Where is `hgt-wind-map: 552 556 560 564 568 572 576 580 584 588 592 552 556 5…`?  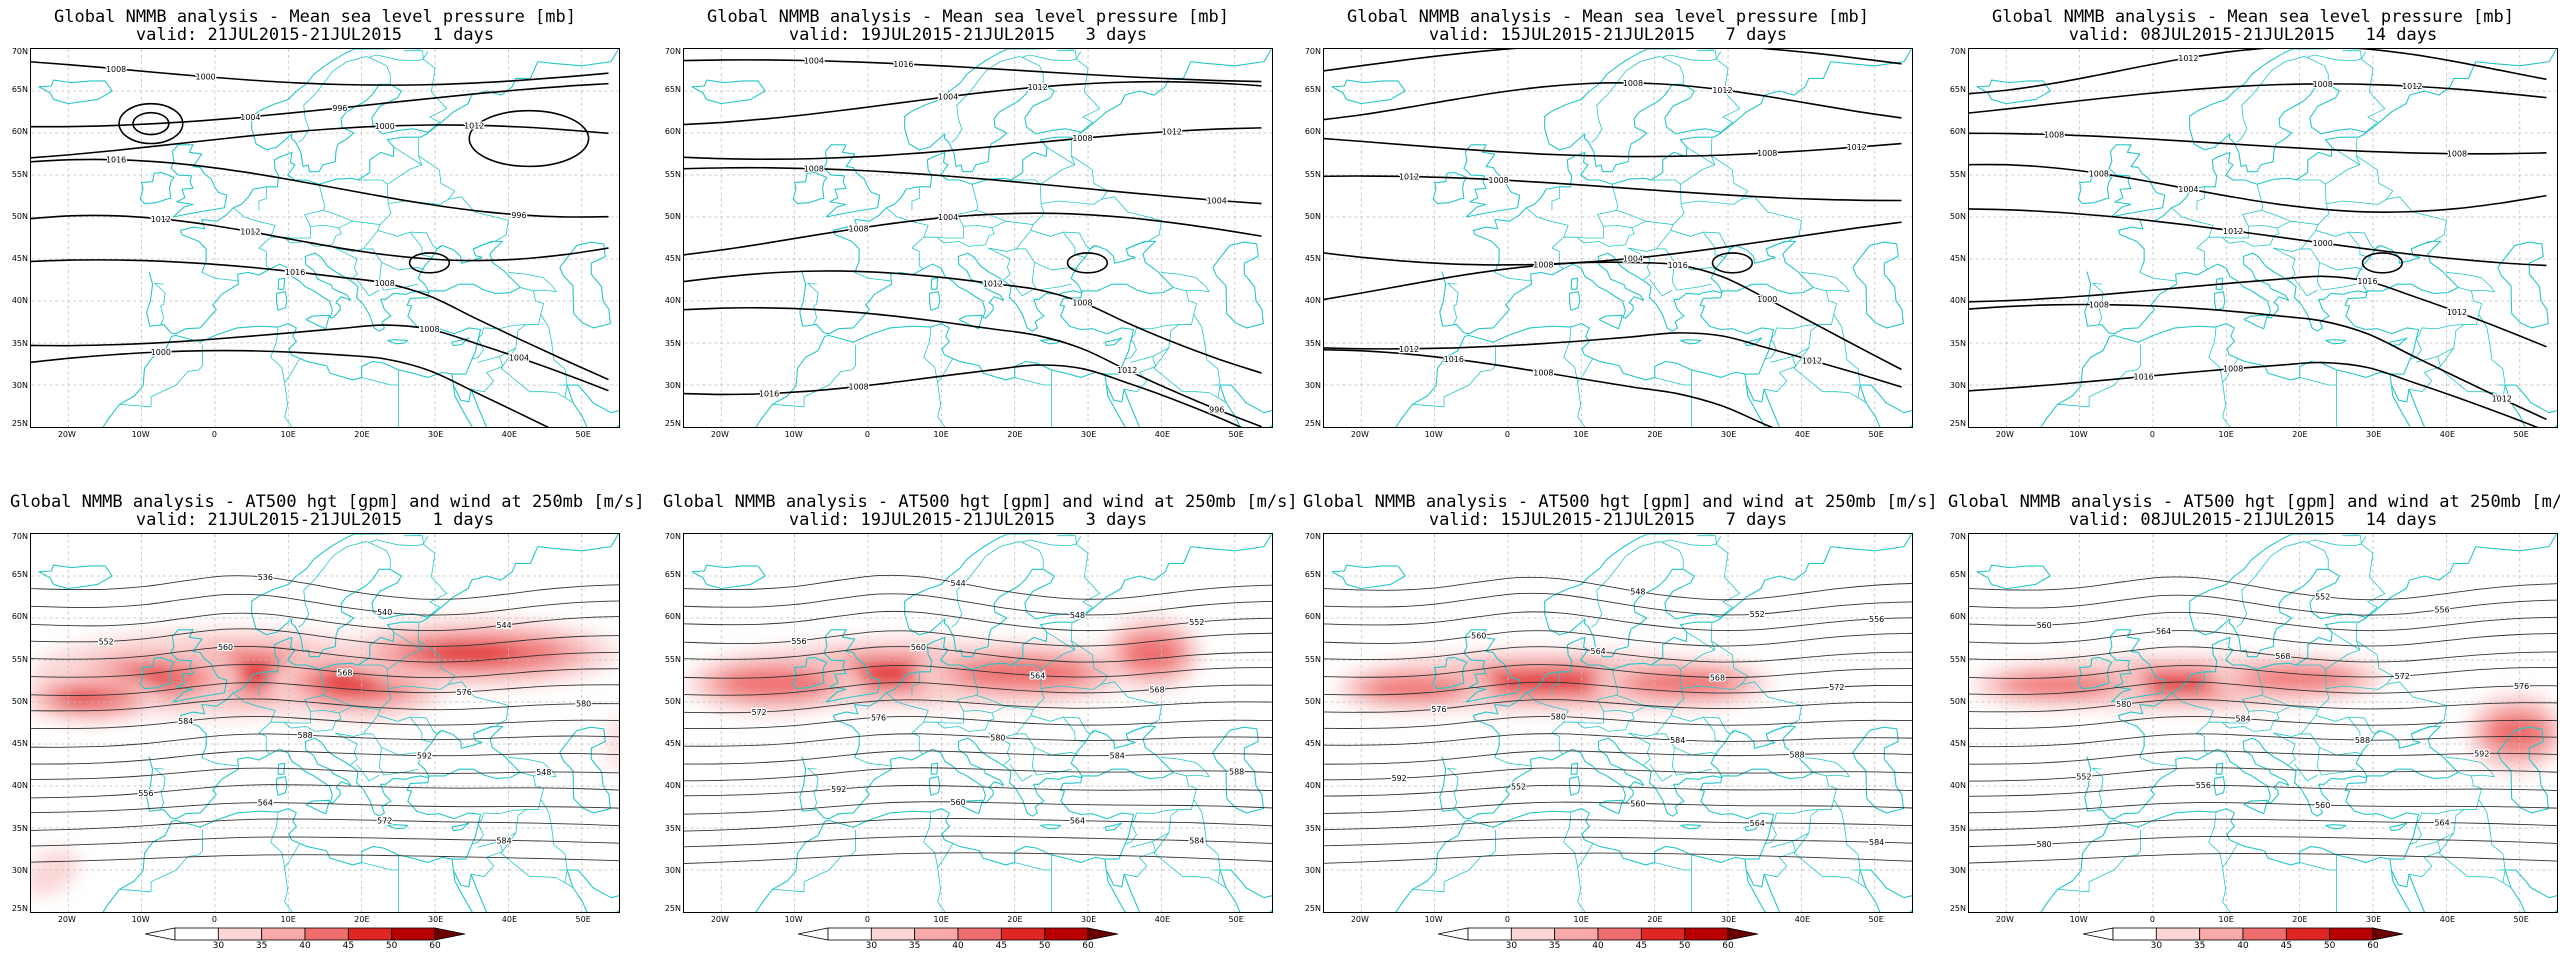 hgt-wind-map: 552 556 560 564 568 572 576 580 584 588 592 552 556 5… is located at coordinates (2263, 723).